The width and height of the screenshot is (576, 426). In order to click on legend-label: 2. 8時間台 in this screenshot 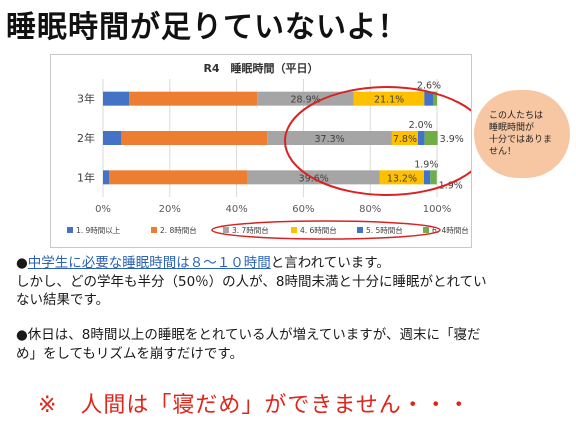, I will do `click(178, 230)`.